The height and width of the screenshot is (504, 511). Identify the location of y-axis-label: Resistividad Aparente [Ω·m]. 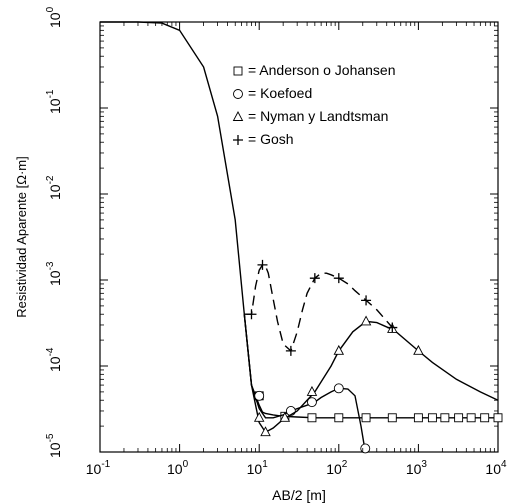
(21, 236).